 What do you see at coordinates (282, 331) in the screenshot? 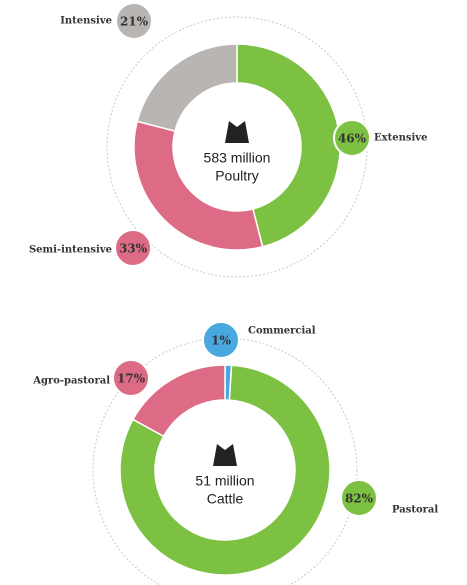
I see `category-label: Commercial` at bounding box center [282, 331].